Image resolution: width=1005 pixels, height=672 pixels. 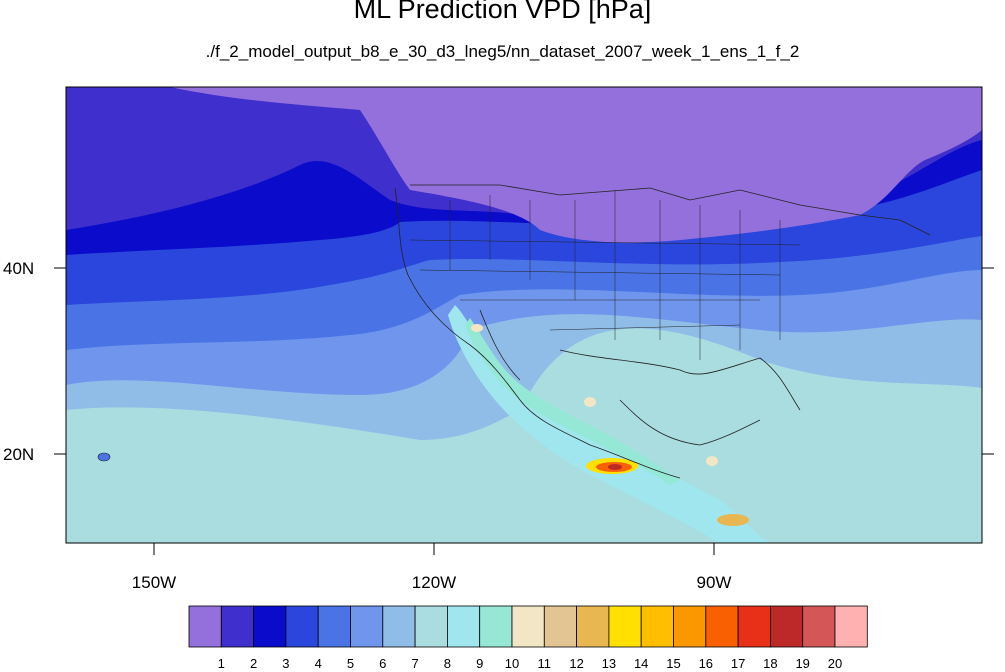 What do you see at coordinates (706, 663) in the screenshot?
I see `colorbar-label: 16` at bounding box center [706, 663].